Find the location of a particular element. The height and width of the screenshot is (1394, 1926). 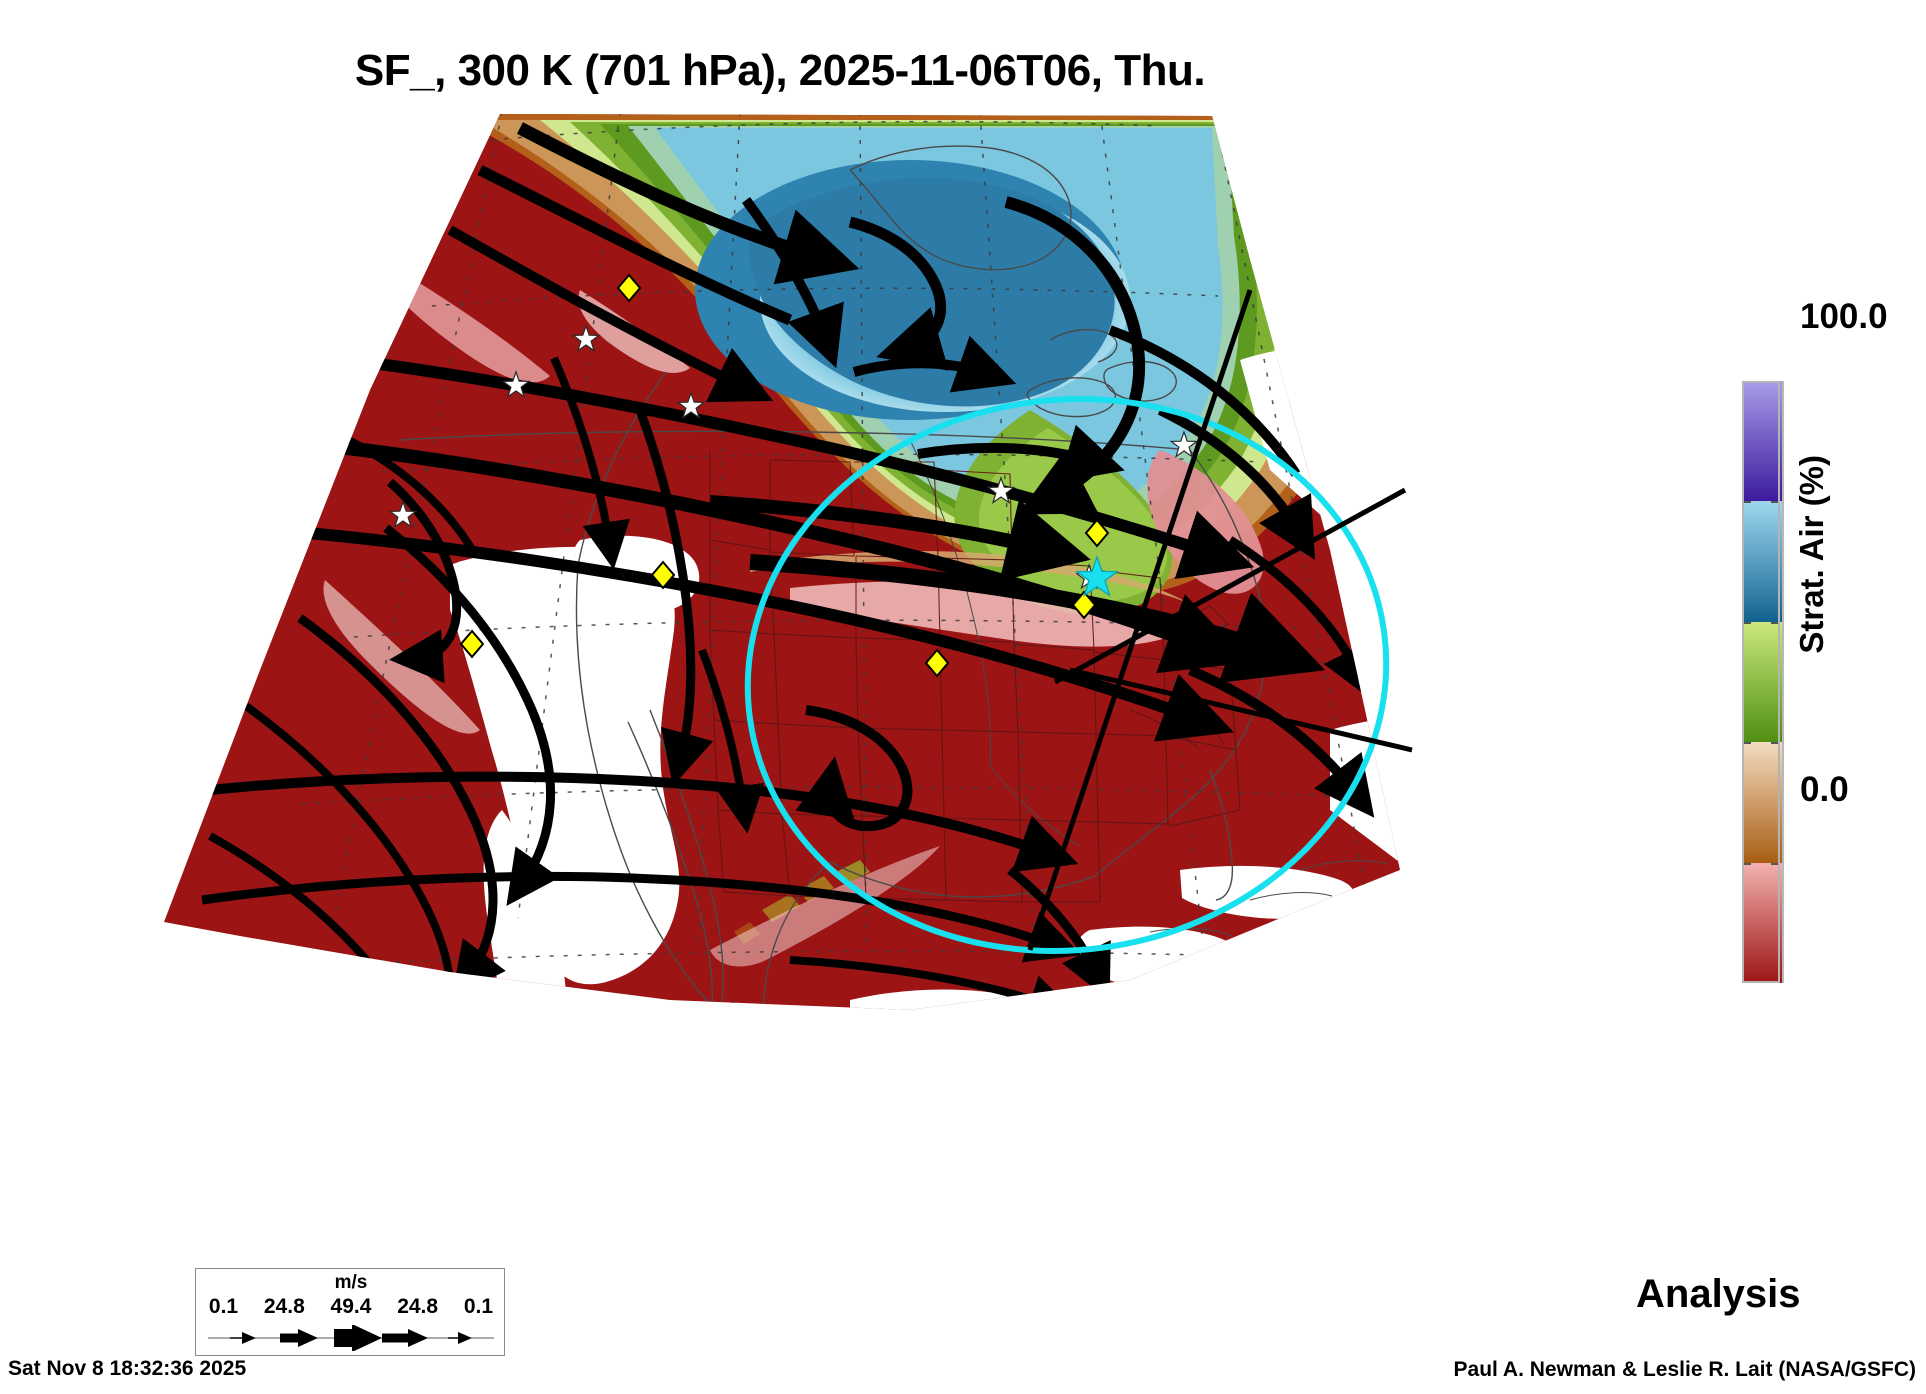

colorbar-max-label: 100.0 is located at coordinates (1844, 316).